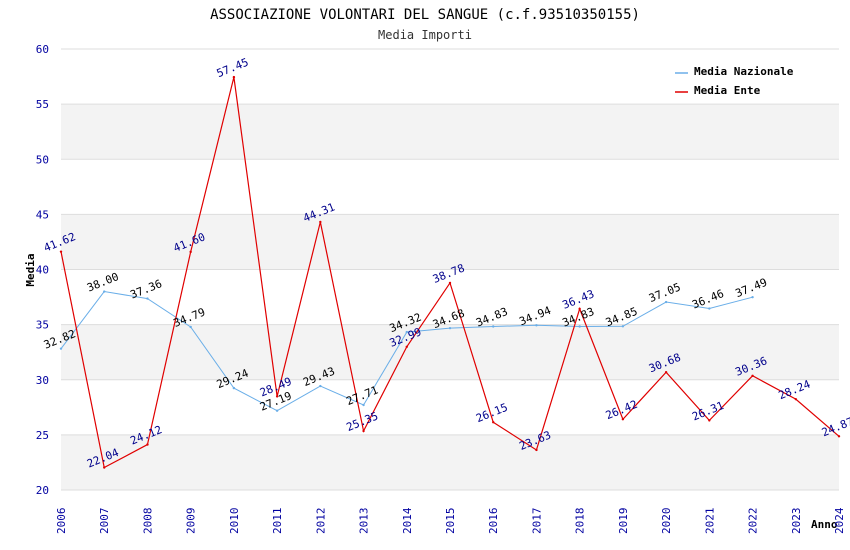  I want to click on x-tick-label: 2015, so click(450, 521).